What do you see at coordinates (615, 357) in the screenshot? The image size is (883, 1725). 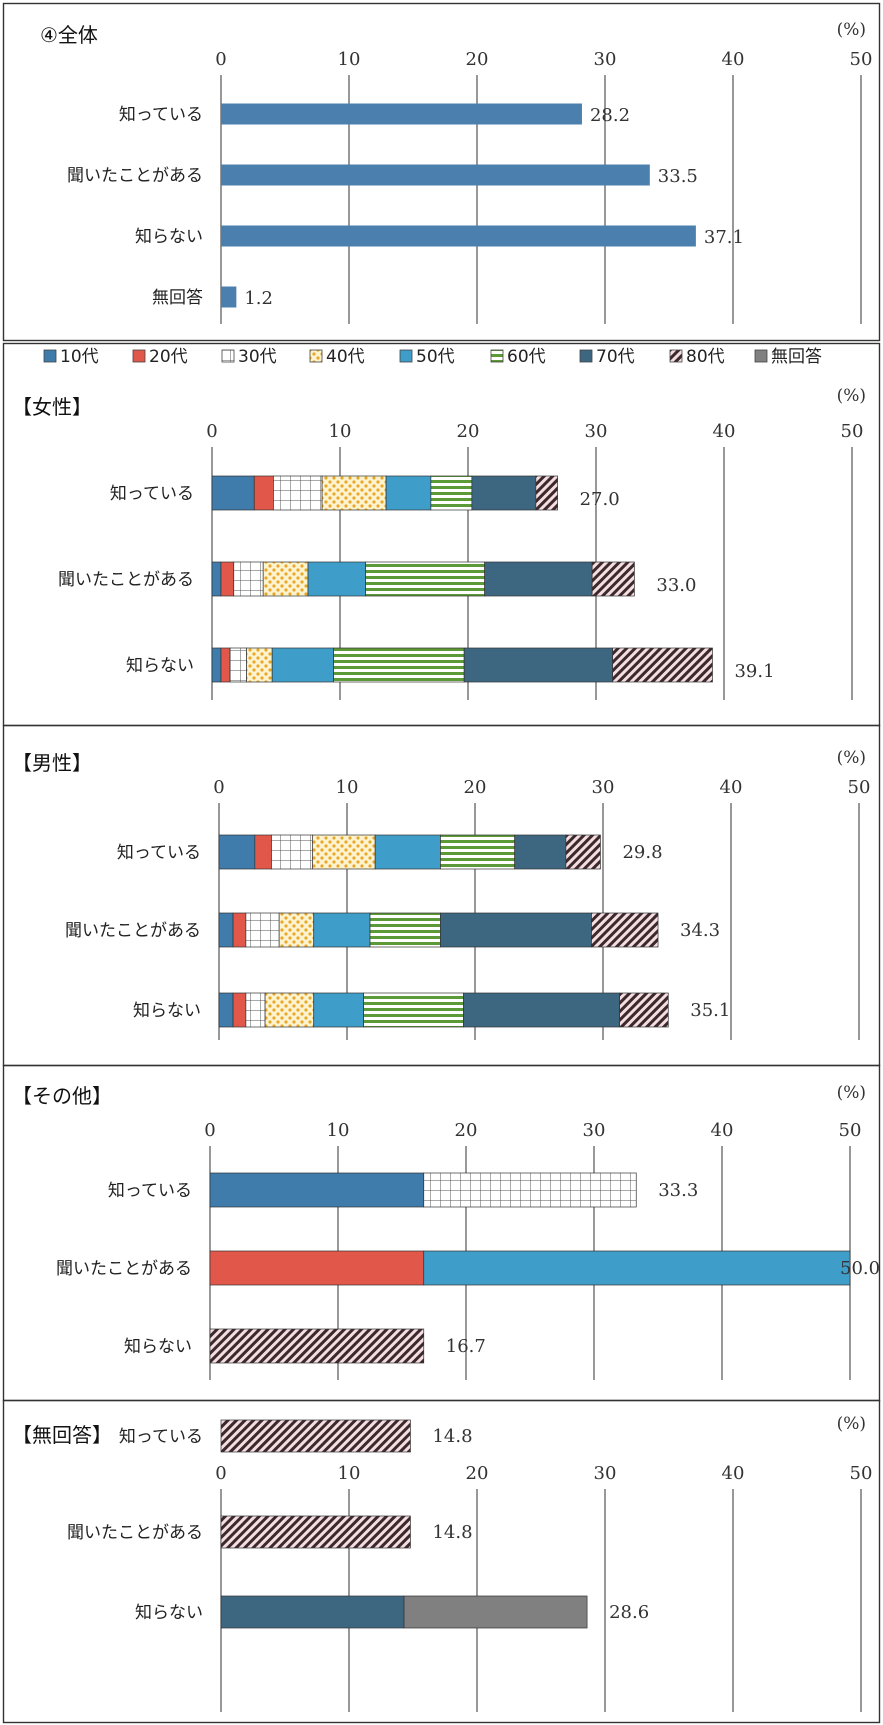 I see `legend-label: 70代` at bounding box center [615, 357].